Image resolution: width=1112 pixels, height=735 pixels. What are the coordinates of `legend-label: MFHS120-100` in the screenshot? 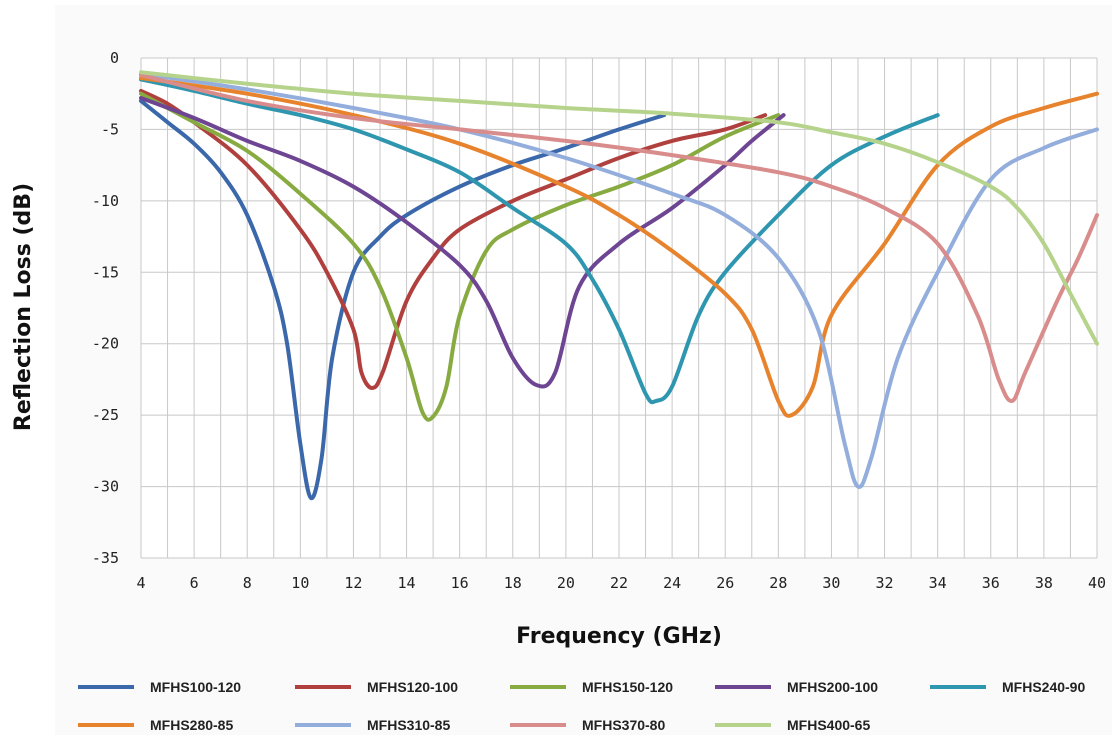 It's located at (412, 687).